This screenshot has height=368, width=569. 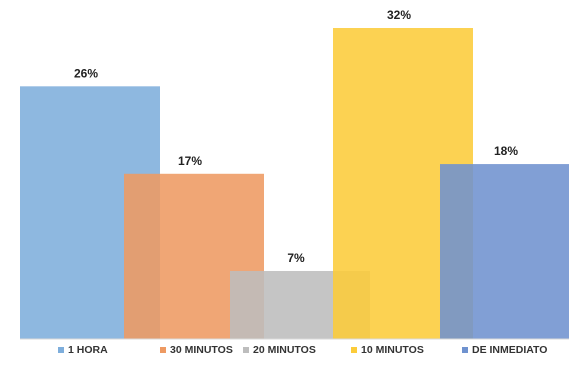 I want to click on bar-de-inmediato, so click(x=504, y=251).